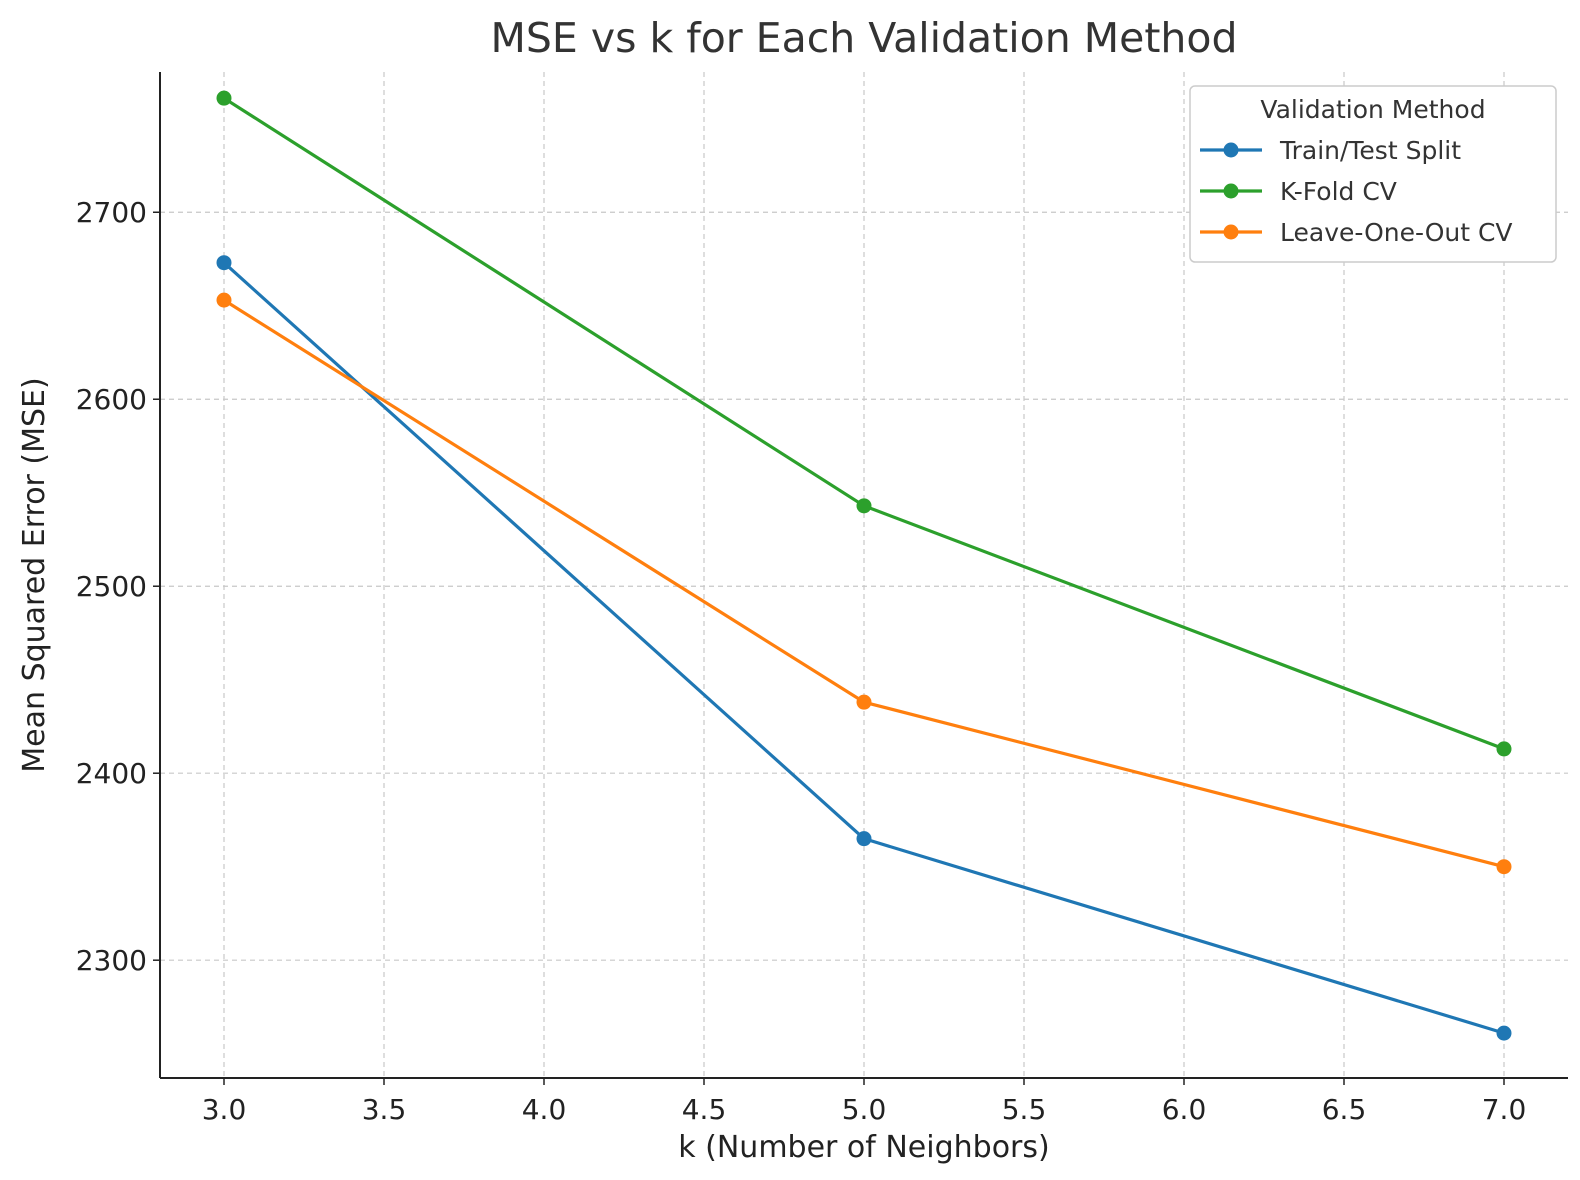 This screenshot has width=1580, height=1180. Describe the element at coordinates (1344, 1109) in the screenshot. I see `x-tick-label: 6.5` at that location.